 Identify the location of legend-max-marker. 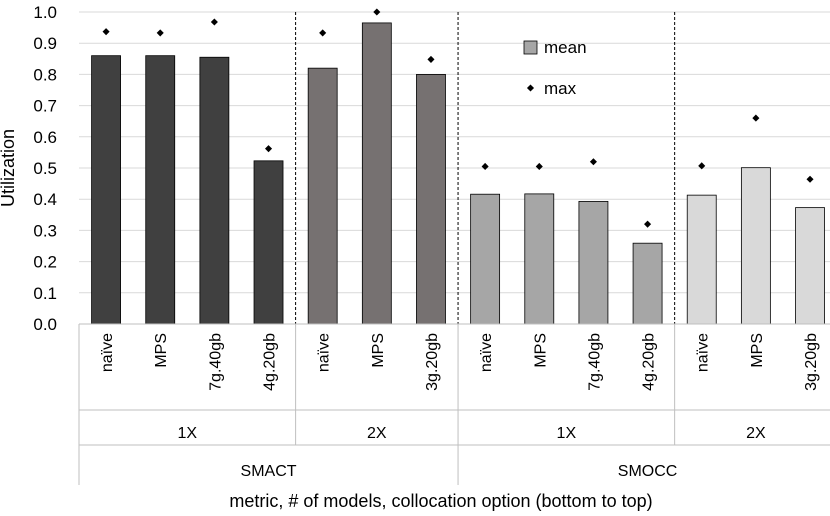
(530, 88).